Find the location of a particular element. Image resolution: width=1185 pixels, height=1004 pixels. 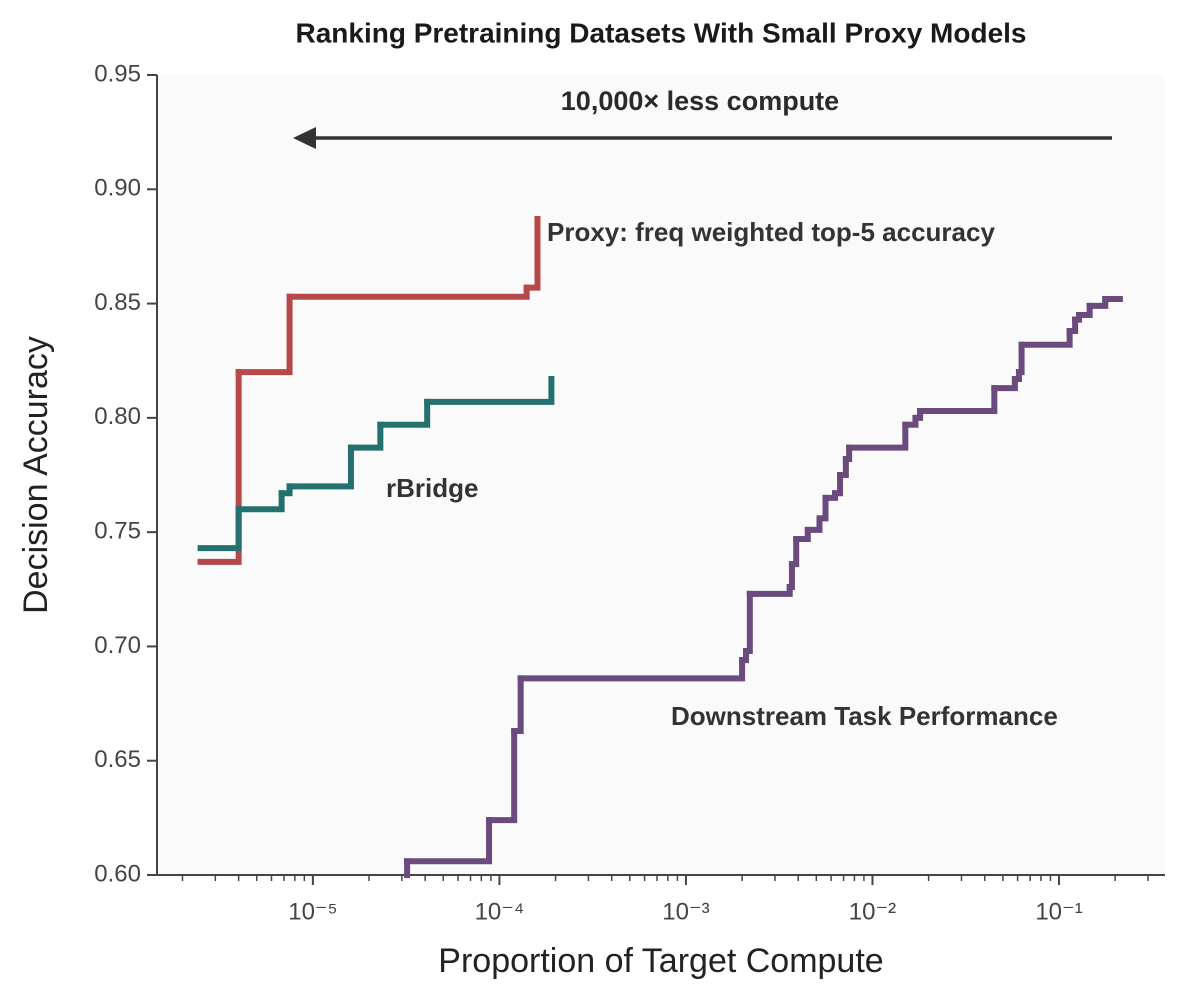

y-axis-label: Decision Accuracy is located at coordinates (36, 475).